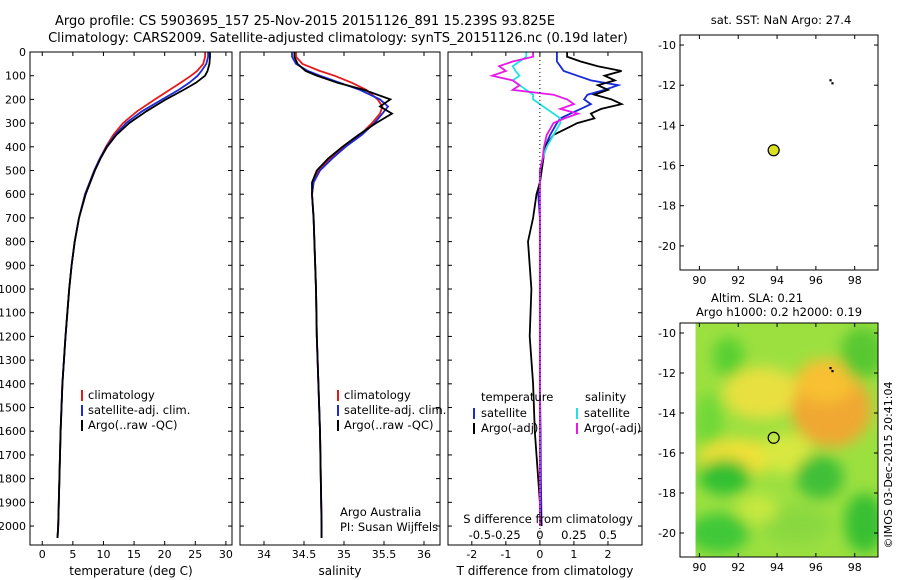 Image resolution: width=900 pixels, height=580 pixels. I want to click on y-tick-label: 1700, so click(13, 455).